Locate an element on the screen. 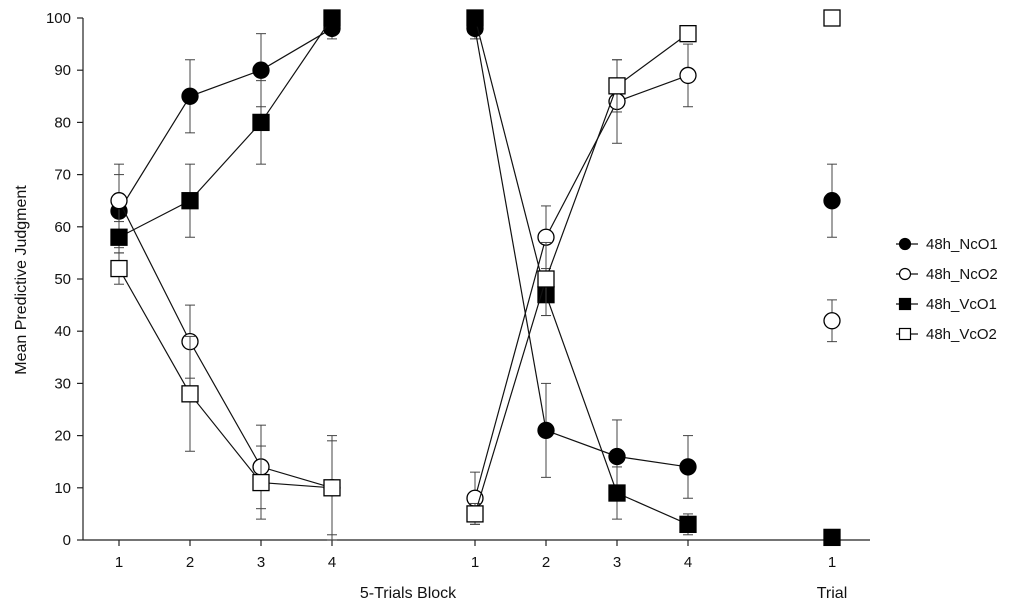  legend: 48h_NcO1 48h_NcO2 48h_VcO1 48h_VcO2 is located at coordinates (947, 289).